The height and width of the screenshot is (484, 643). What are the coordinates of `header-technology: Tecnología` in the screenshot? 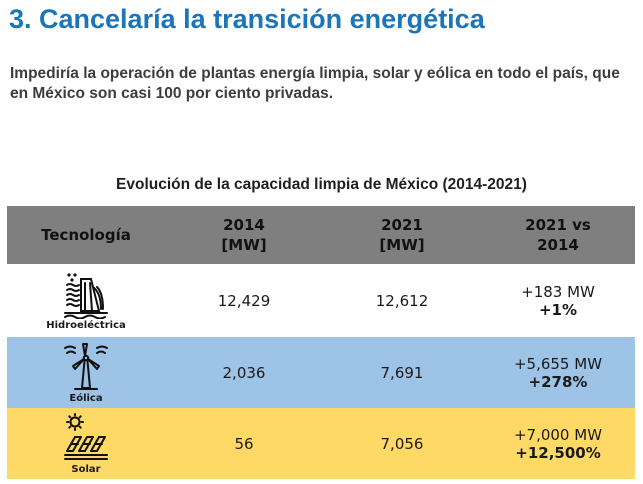 It's located at (86, 235).